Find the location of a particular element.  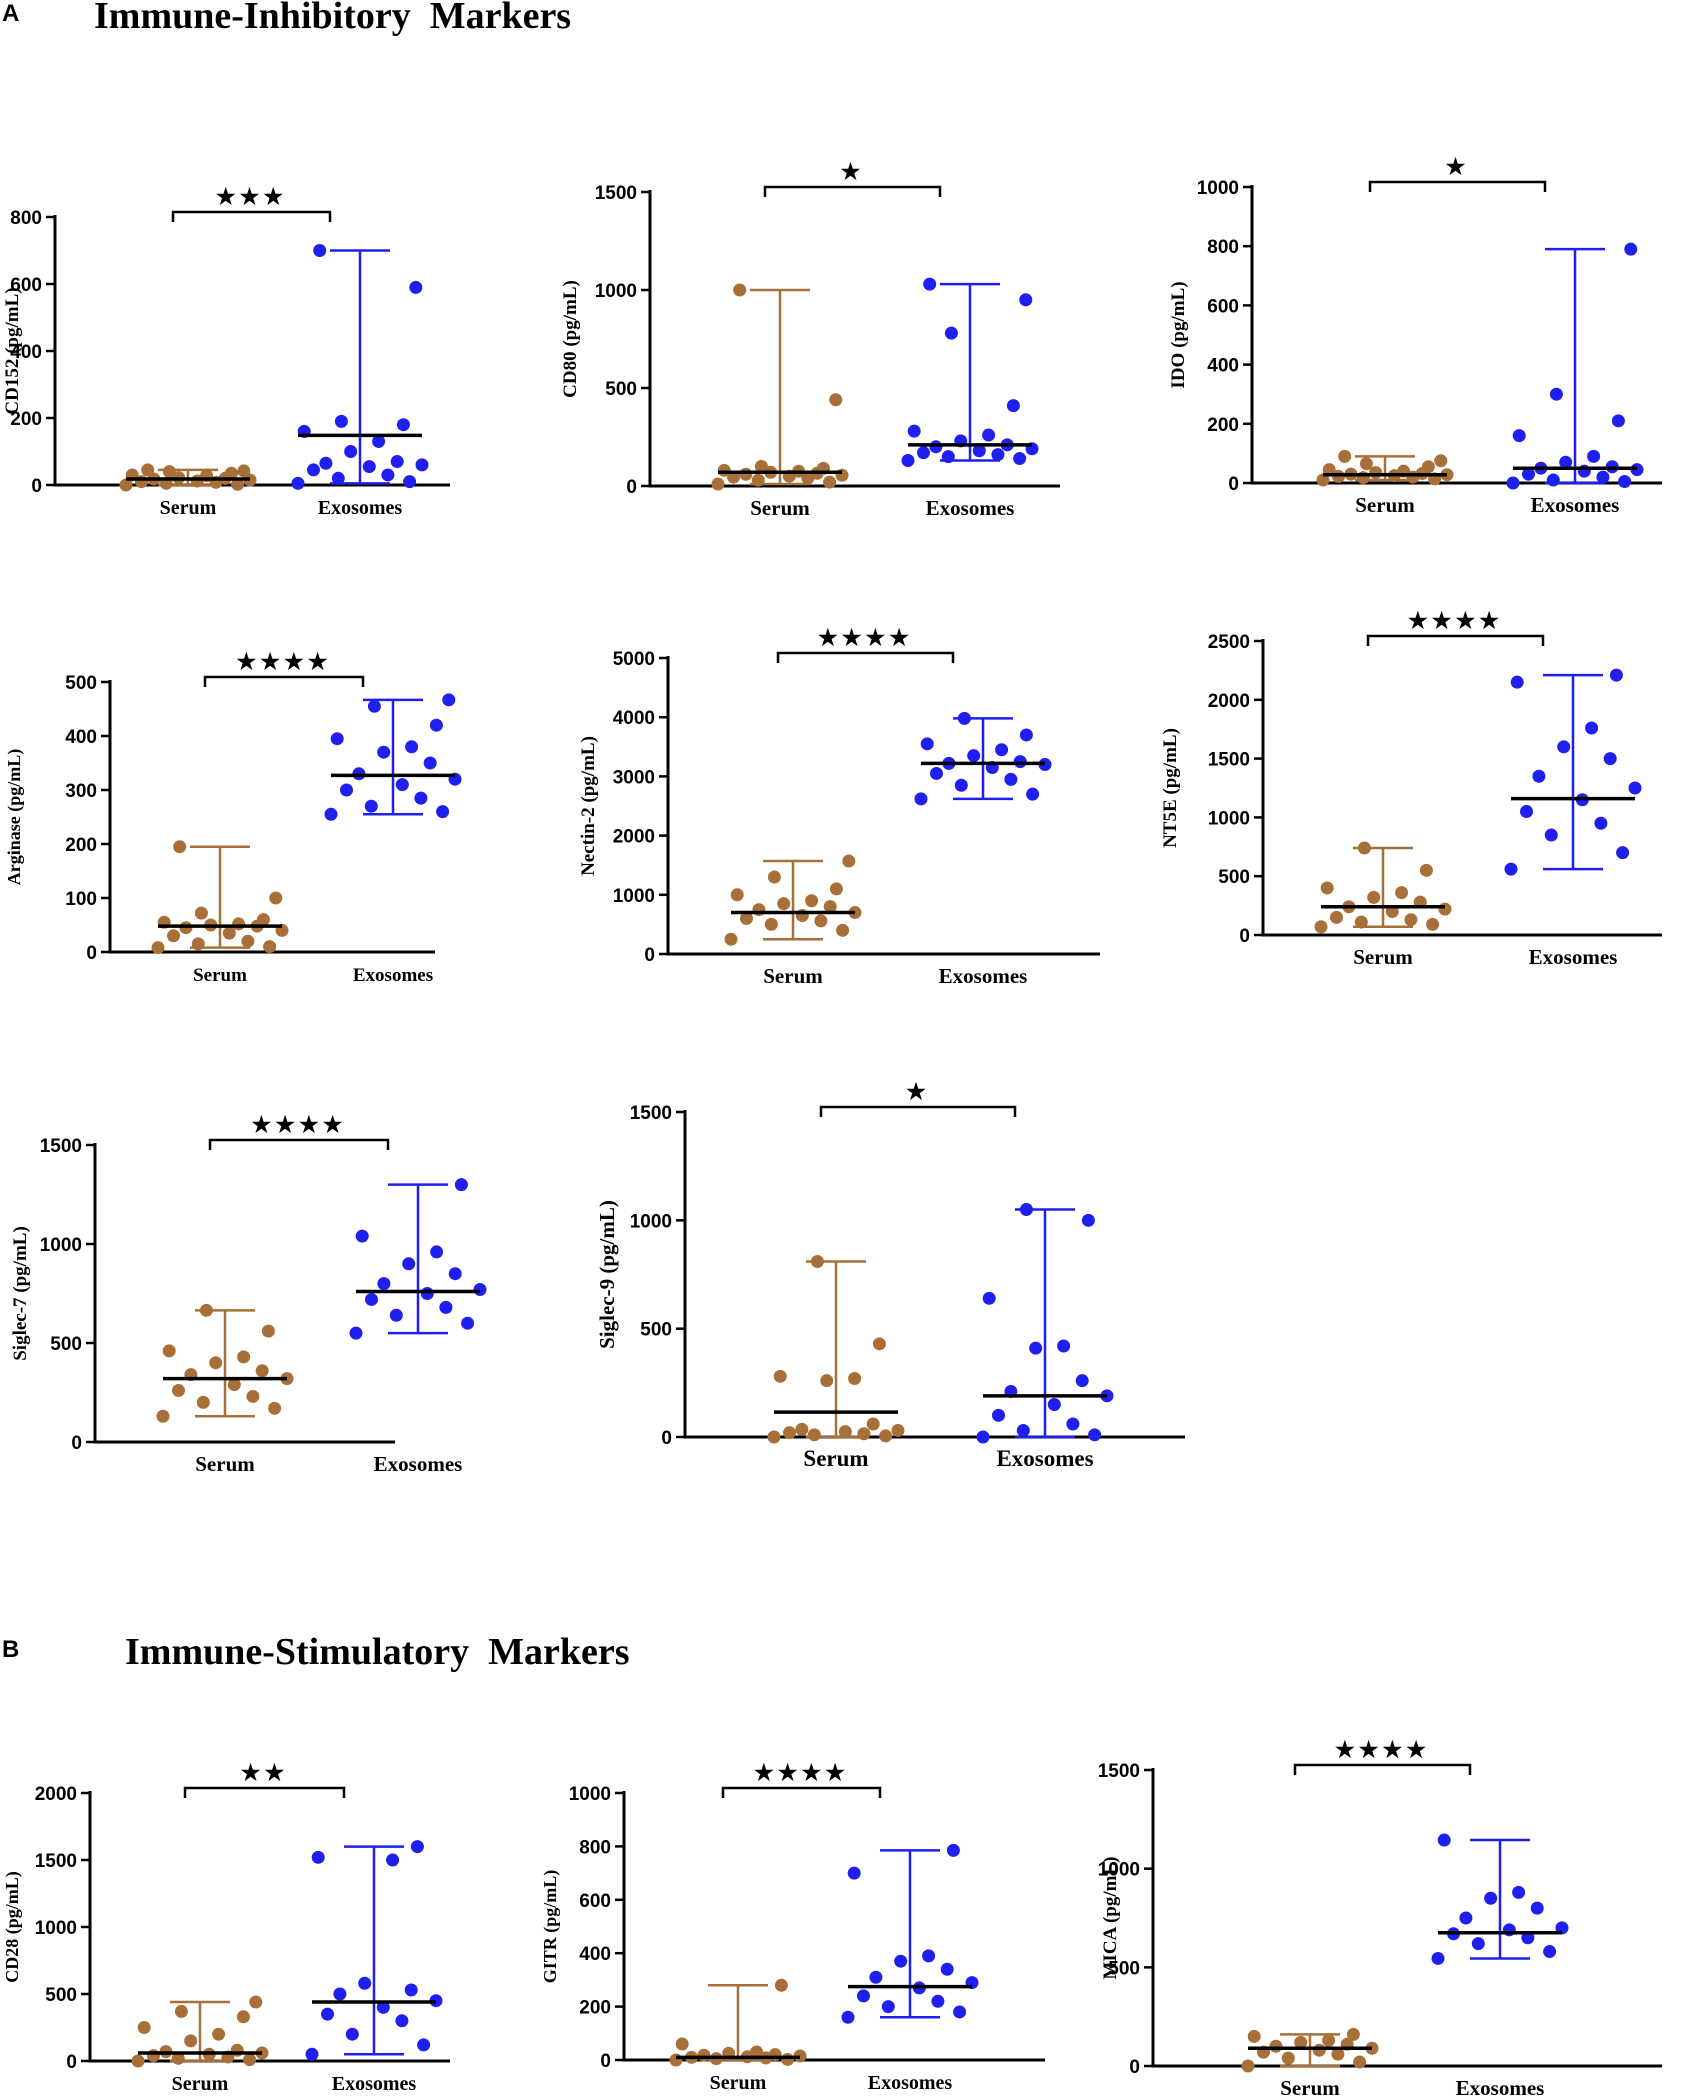

y-tick-label: 800 is located at coordinates (1223, 247).